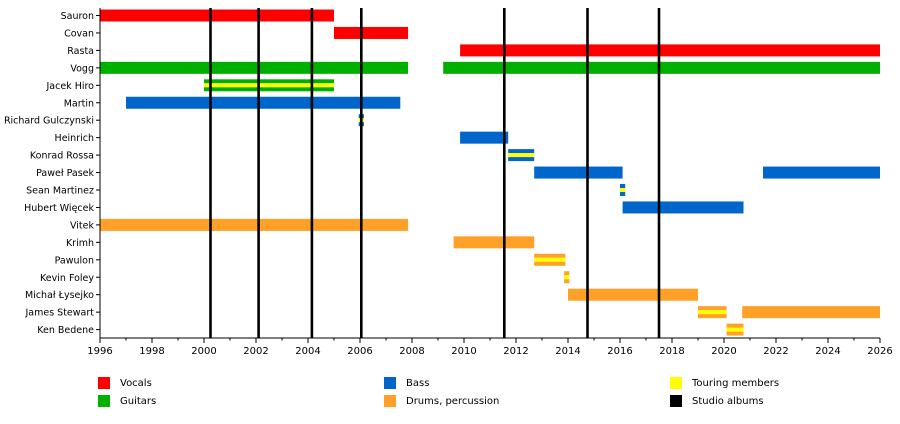 The image size is (900, 424). What do you see at coordinates (99, 351) in the screenshot?
I see `x-tick-label-1996: 1996` at bounding box center [99, 351].